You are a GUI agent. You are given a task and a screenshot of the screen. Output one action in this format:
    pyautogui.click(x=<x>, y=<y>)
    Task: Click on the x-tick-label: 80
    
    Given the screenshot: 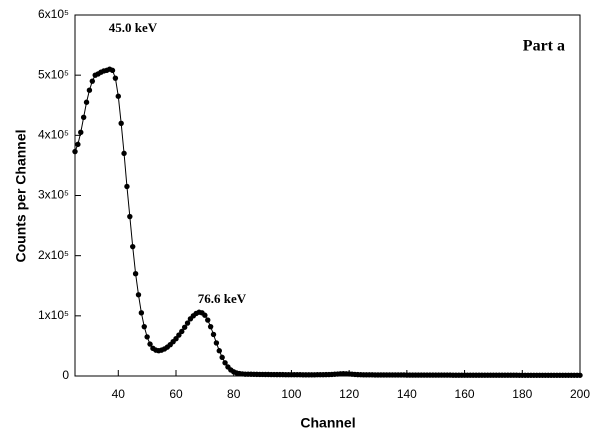 What is the action you would take?
    pyautogui.click(x=234, y=394)
    